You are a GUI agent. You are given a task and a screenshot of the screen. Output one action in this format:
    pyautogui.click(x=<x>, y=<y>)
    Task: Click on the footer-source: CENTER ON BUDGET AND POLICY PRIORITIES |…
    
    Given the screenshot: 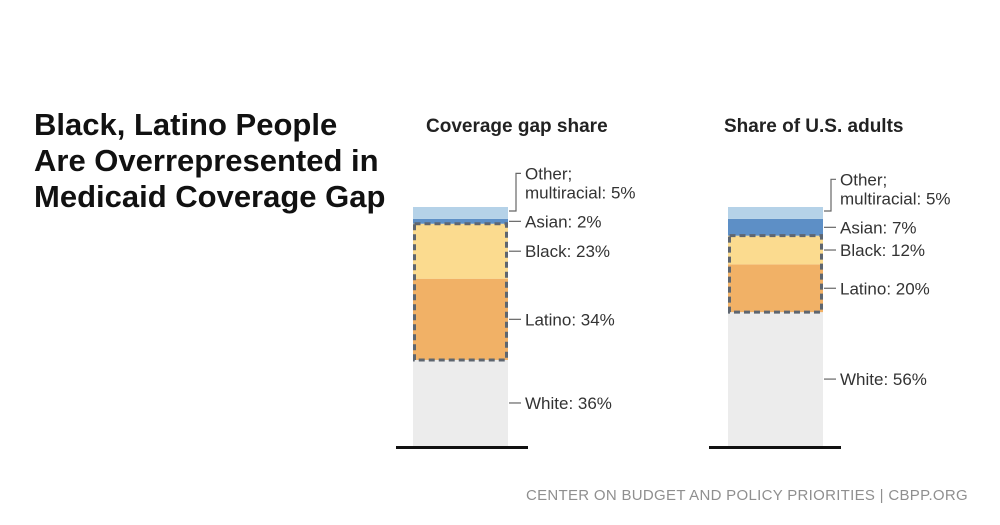 What is the action you would take?
    pyautogui.click(x=746, y=495)
    